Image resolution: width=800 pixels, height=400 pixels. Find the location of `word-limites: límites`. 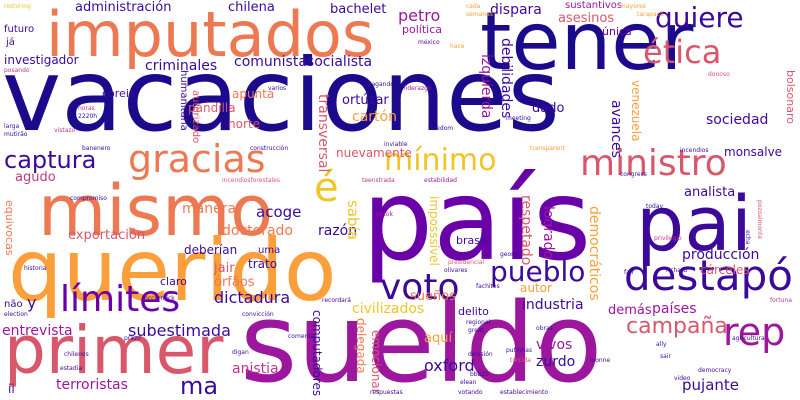

word-limites: límites is located at coordinates (120, 299).